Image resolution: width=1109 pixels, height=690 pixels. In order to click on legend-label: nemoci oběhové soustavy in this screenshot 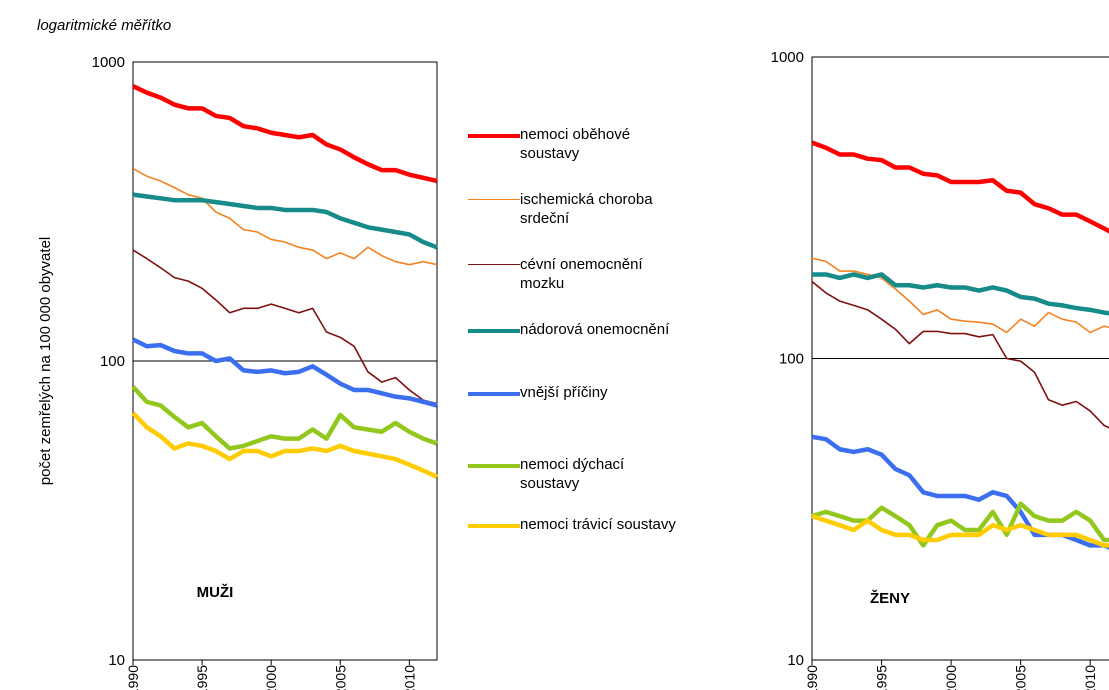, I will do `click(575, 144)`.